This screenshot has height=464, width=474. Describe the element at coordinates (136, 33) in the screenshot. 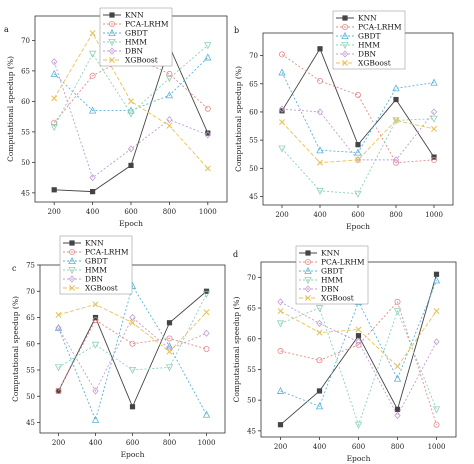

I see `legend-entry: GBDT` at that location.